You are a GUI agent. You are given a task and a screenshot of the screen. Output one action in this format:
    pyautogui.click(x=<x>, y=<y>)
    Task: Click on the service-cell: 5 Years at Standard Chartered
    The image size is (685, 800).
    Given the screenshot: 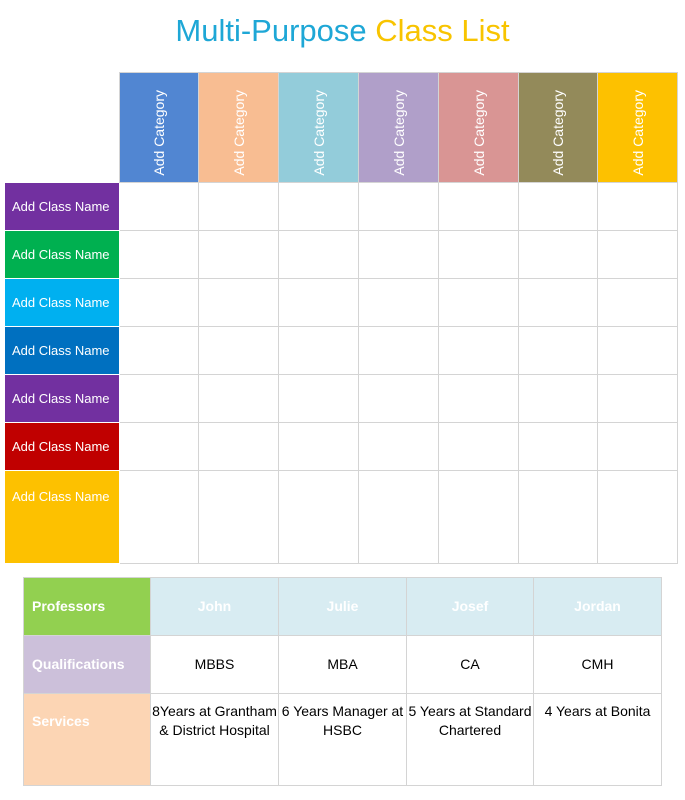 What is the action you would take?
    pyautogui.click(x=470, y=739)
    